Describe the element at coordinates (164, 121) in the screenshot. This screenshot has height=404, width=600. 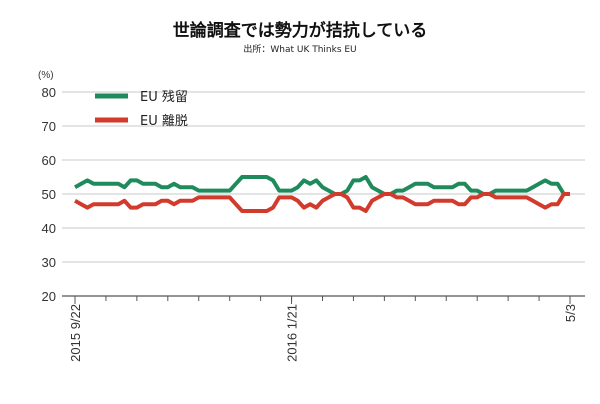
I see `legend-label: EU 離脱` at that location.